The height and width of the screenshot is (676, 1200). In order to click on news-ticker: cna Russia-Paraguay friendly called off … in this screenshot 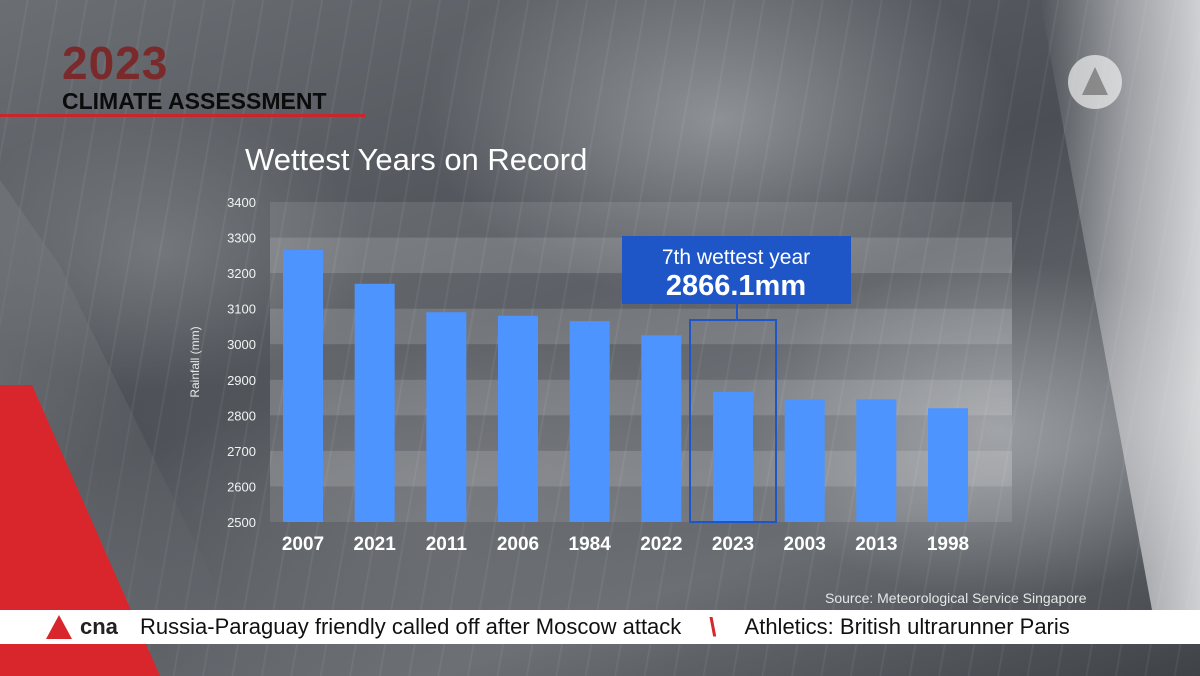, I will do `click(600, 627)`.